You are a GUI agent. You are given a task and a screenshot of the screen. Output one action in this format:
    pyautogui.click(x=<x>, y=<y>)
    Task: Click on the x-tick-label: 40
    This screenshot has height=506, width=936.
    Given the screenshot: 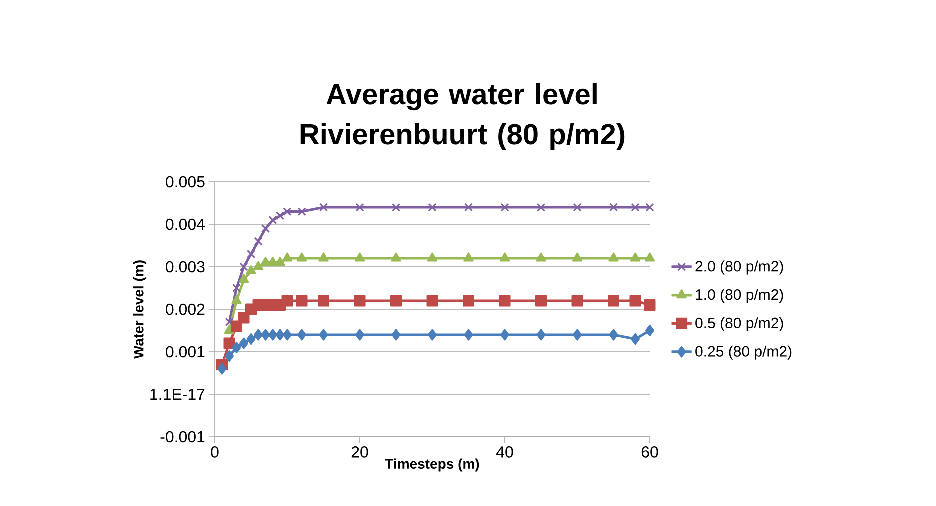 What is the action you would take?
    pyautogui.click(x=505, y=452)
    